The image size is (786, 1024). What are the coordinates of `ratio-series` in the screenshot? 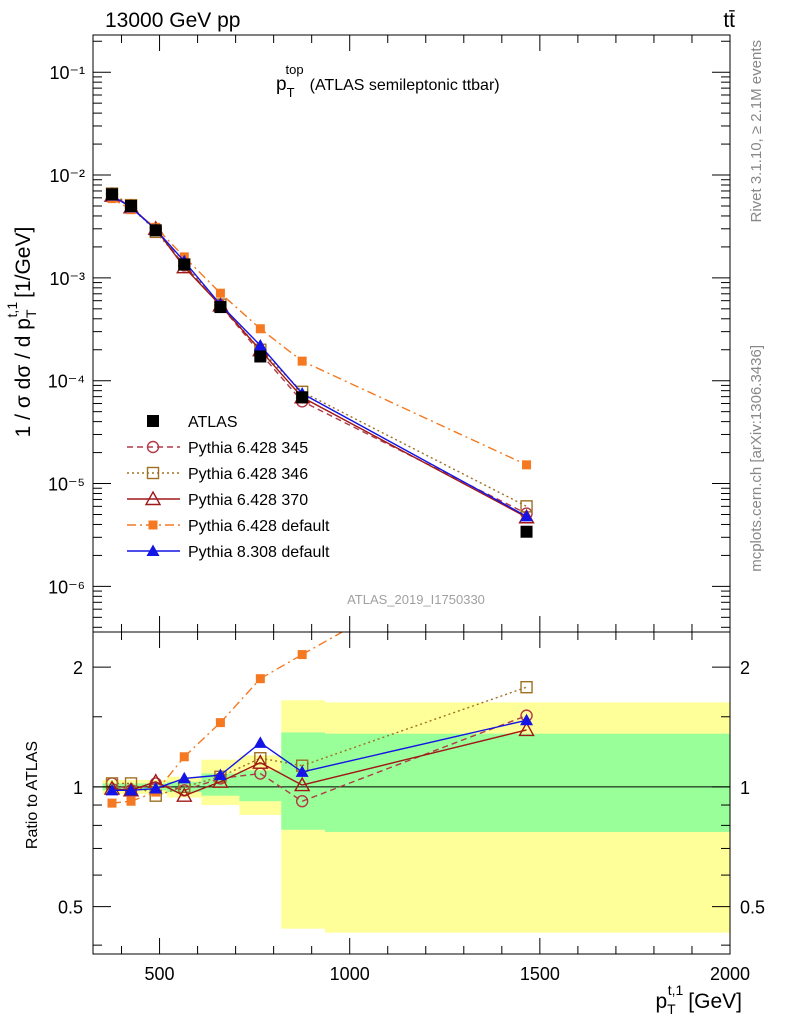 It's located at (319, 719).